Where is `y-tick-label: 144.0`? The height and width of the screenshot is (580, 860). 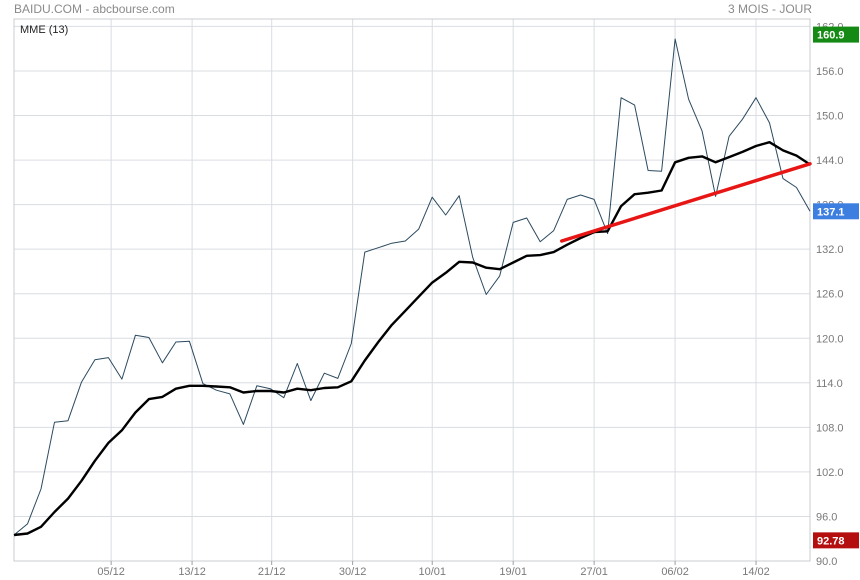 y-tick-label: 144.0 is located at coordinates (830, 161).